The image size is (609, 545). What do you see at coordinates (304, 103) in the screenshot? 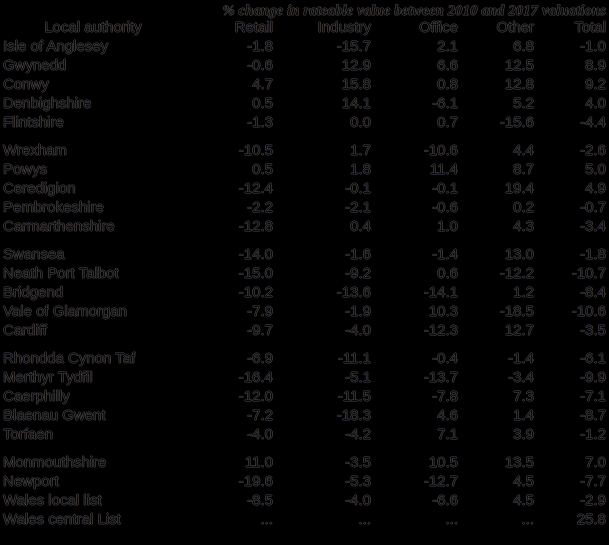
I see `table-row: Denbighshire 0.5 14.1 -6.1 5.2 4.0` at bounding box center [304, 103].